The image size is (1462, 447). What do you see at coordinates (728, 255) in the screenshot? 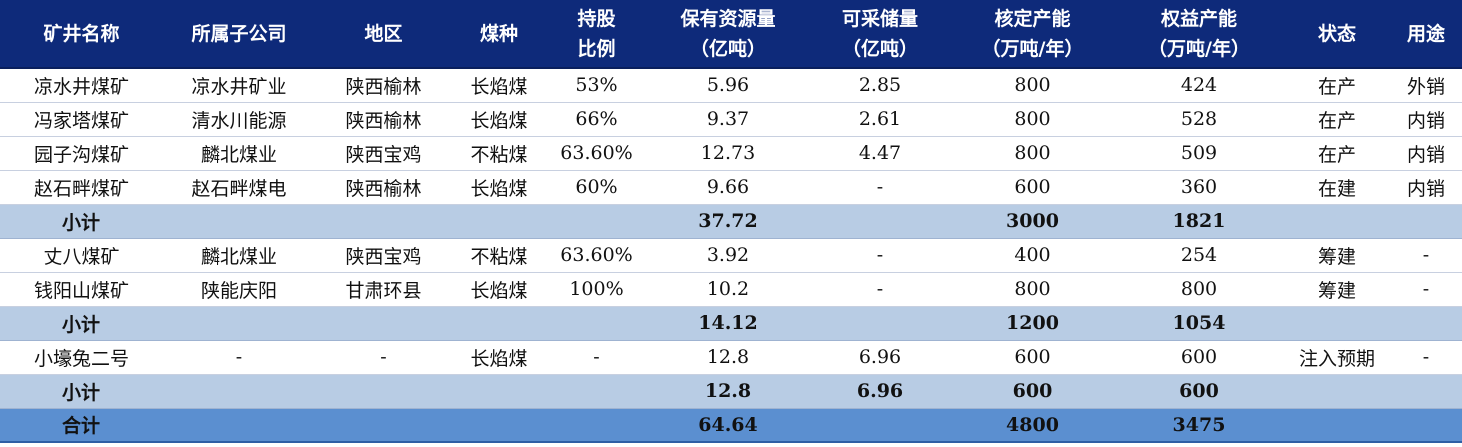
I see `table-cell: 3.92` at bounding box center [728, 255].